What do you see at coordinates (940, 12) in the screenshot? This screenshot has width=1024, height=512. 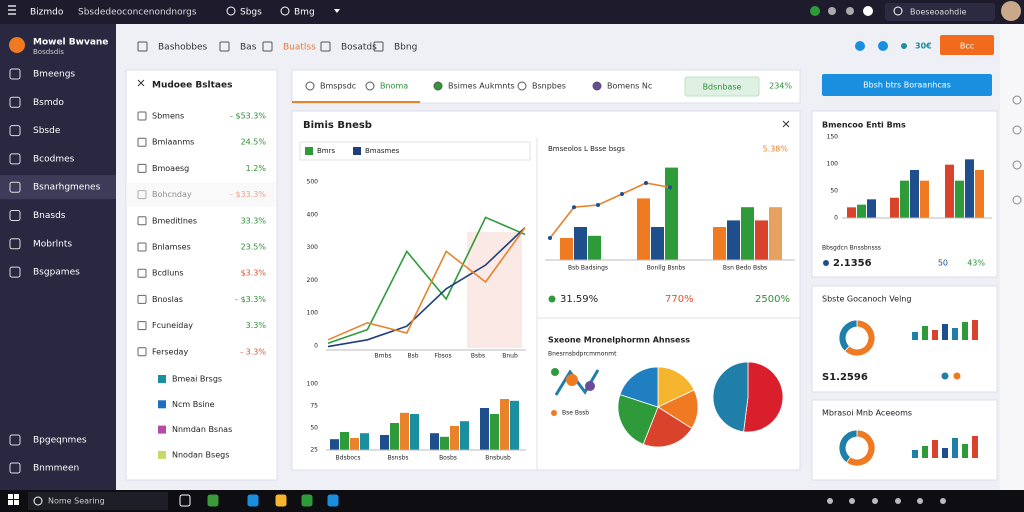 I see `search-box` at bounding box center [940, 12].